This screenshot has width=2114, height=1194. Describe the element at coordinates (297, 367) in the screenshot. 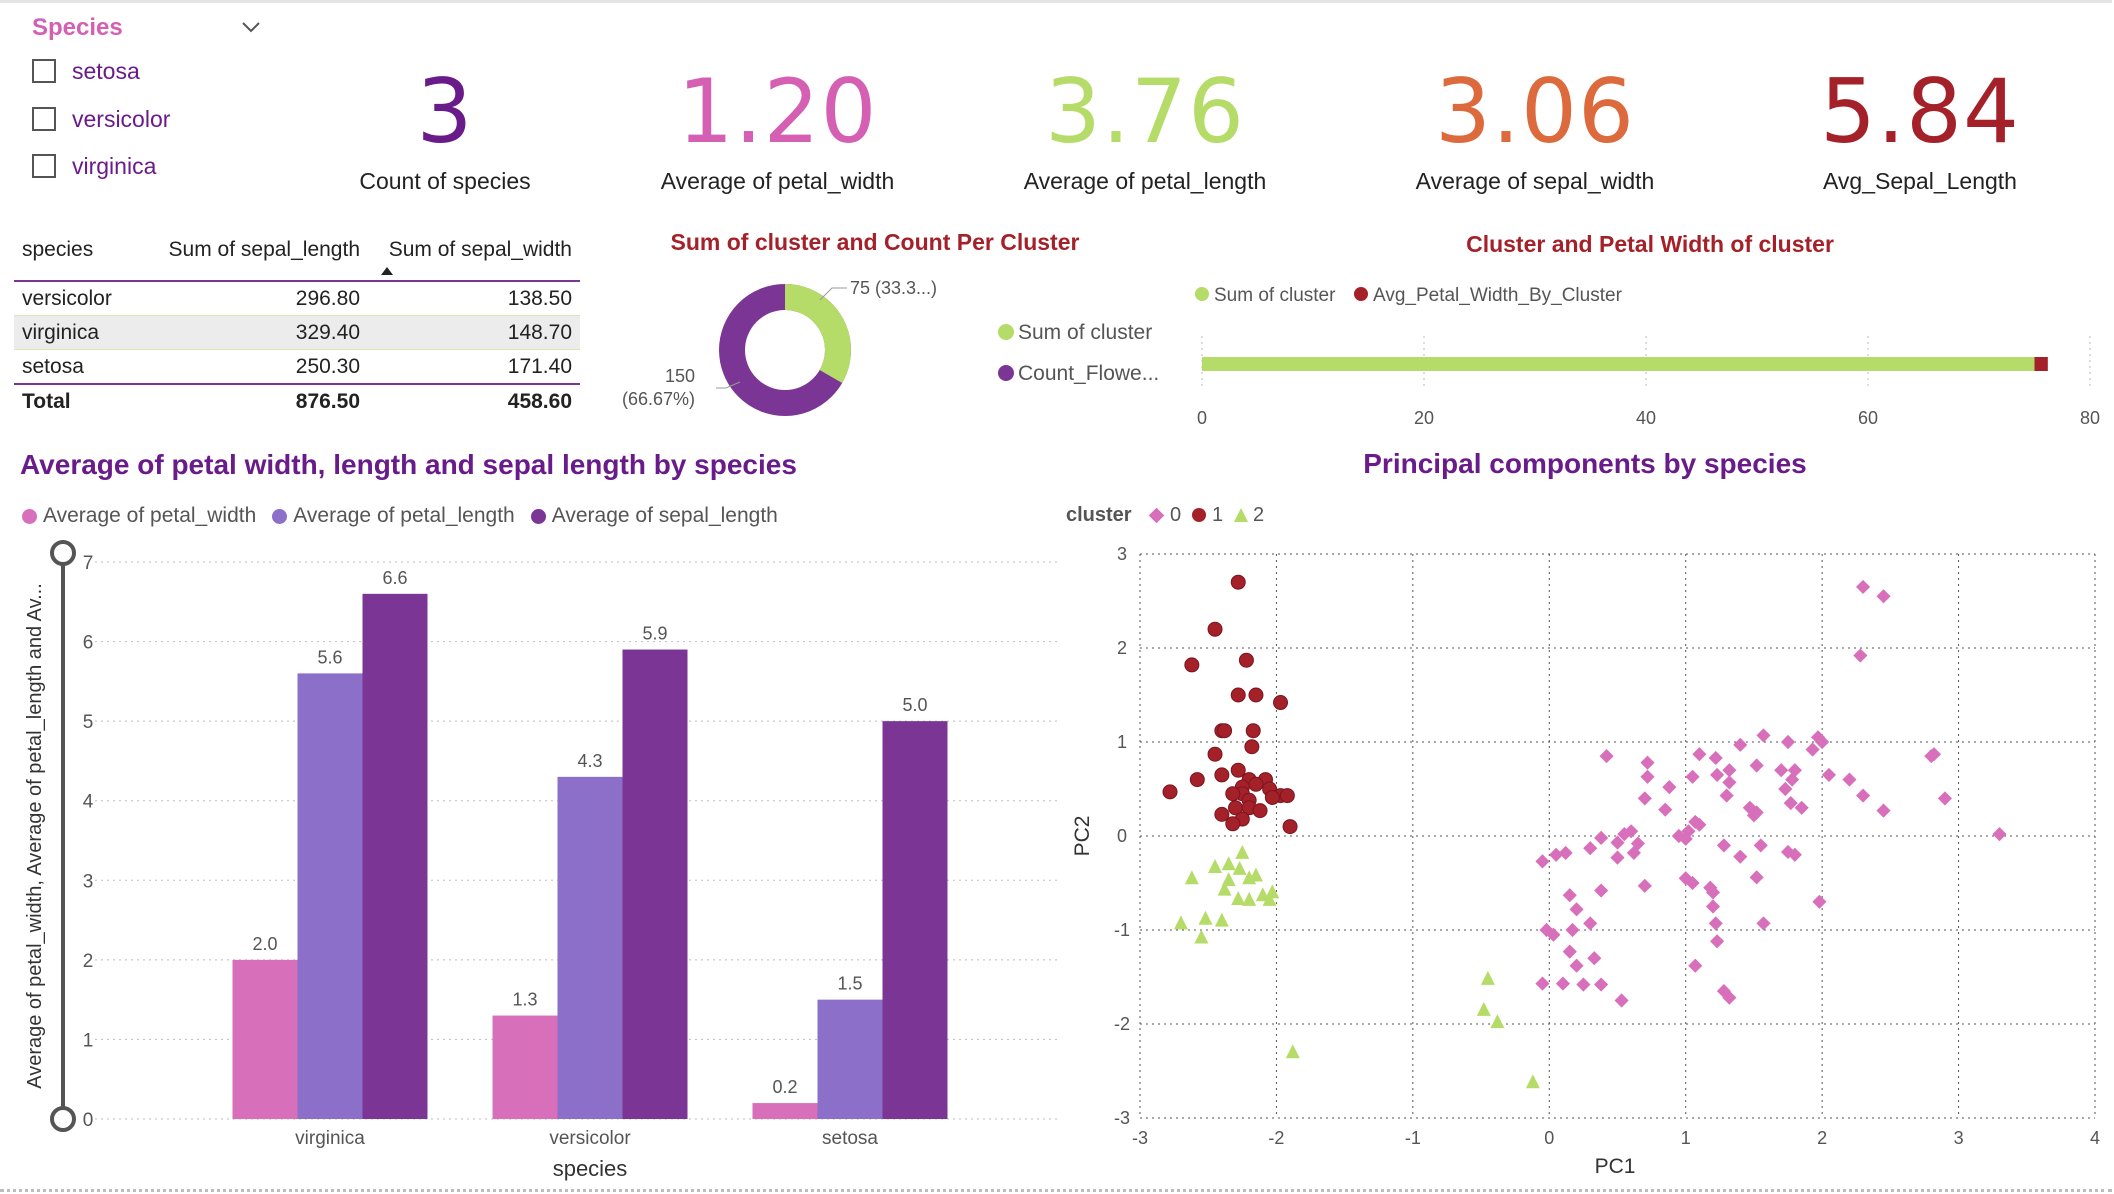

I see `table-row: setosa 250.30 171.40` at that location.